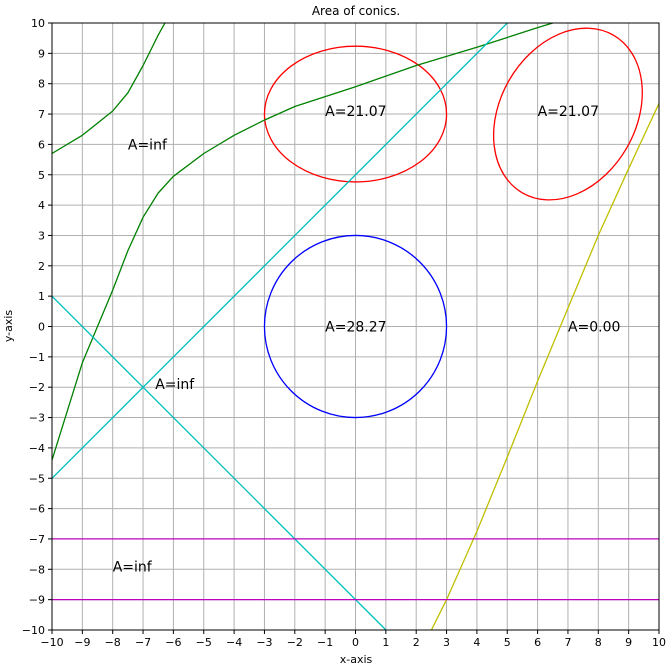  What do you see at coordinates (41, 53) in the screenshot?
I see `y-tick-label: 9` at bounding box center [41, 53].